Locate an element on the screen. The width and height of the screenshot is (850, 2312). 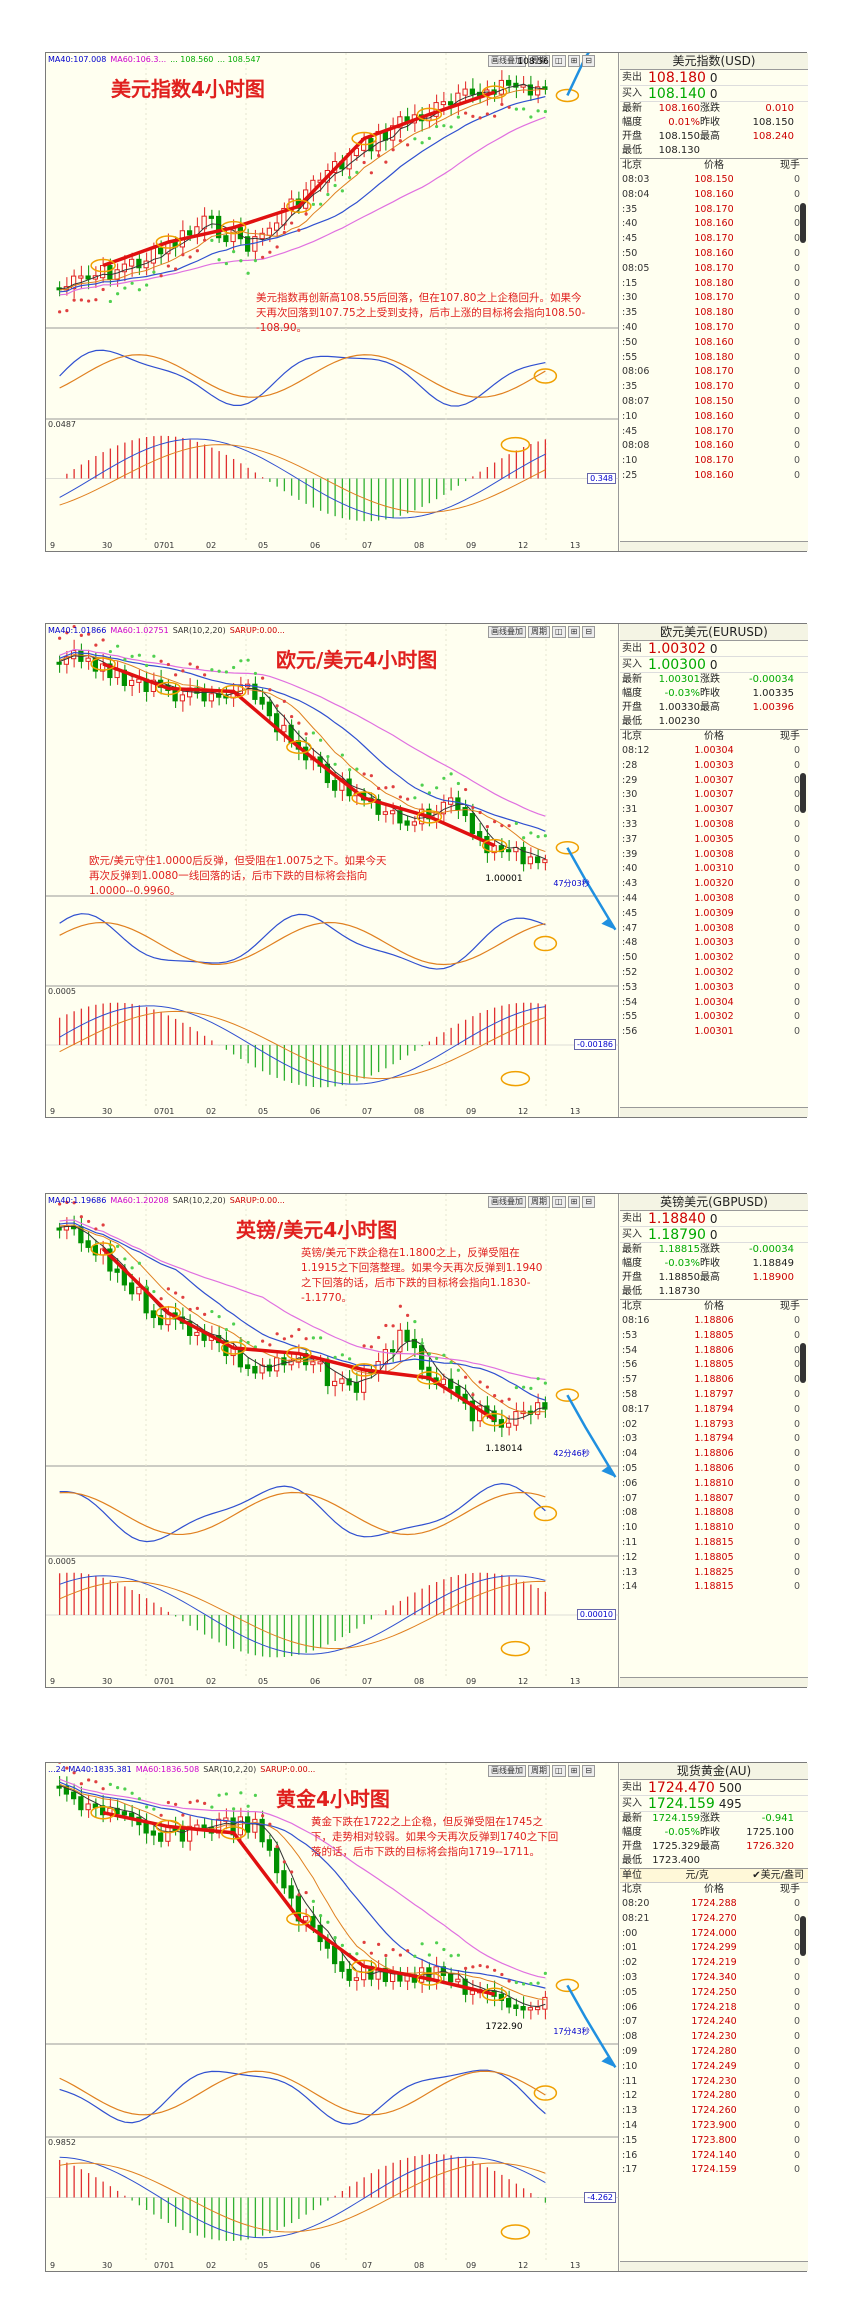
stat-cell: -0.00034 is located at coordinates (771, 1249).